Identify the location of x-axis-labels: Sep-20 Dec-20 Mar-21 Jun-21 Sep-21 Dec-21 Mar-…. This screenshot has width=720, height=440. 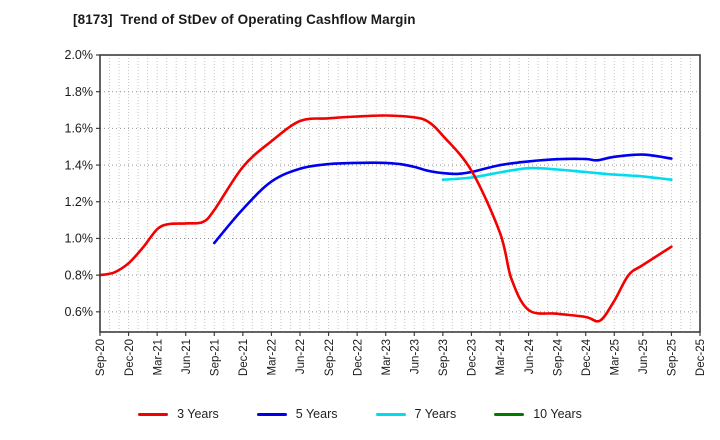
(401, 354).